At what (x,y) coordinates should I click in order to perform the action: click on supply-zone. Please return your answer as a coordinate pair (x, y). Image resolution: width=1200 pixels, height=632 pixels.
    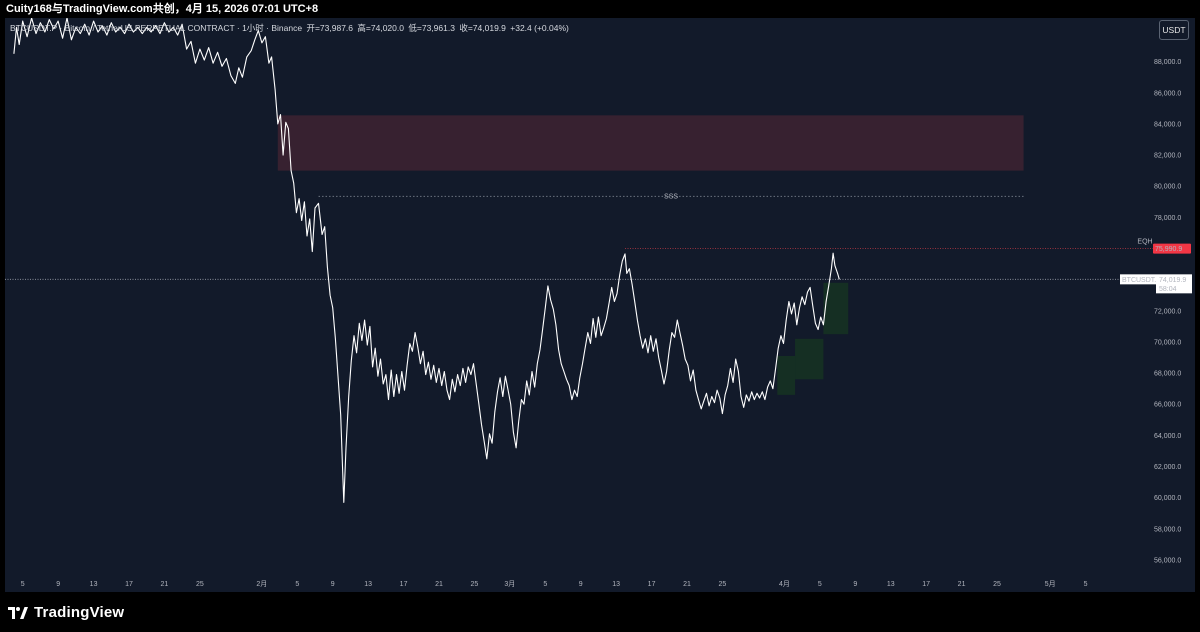
    Looking at the image, I should click on (650, 143).